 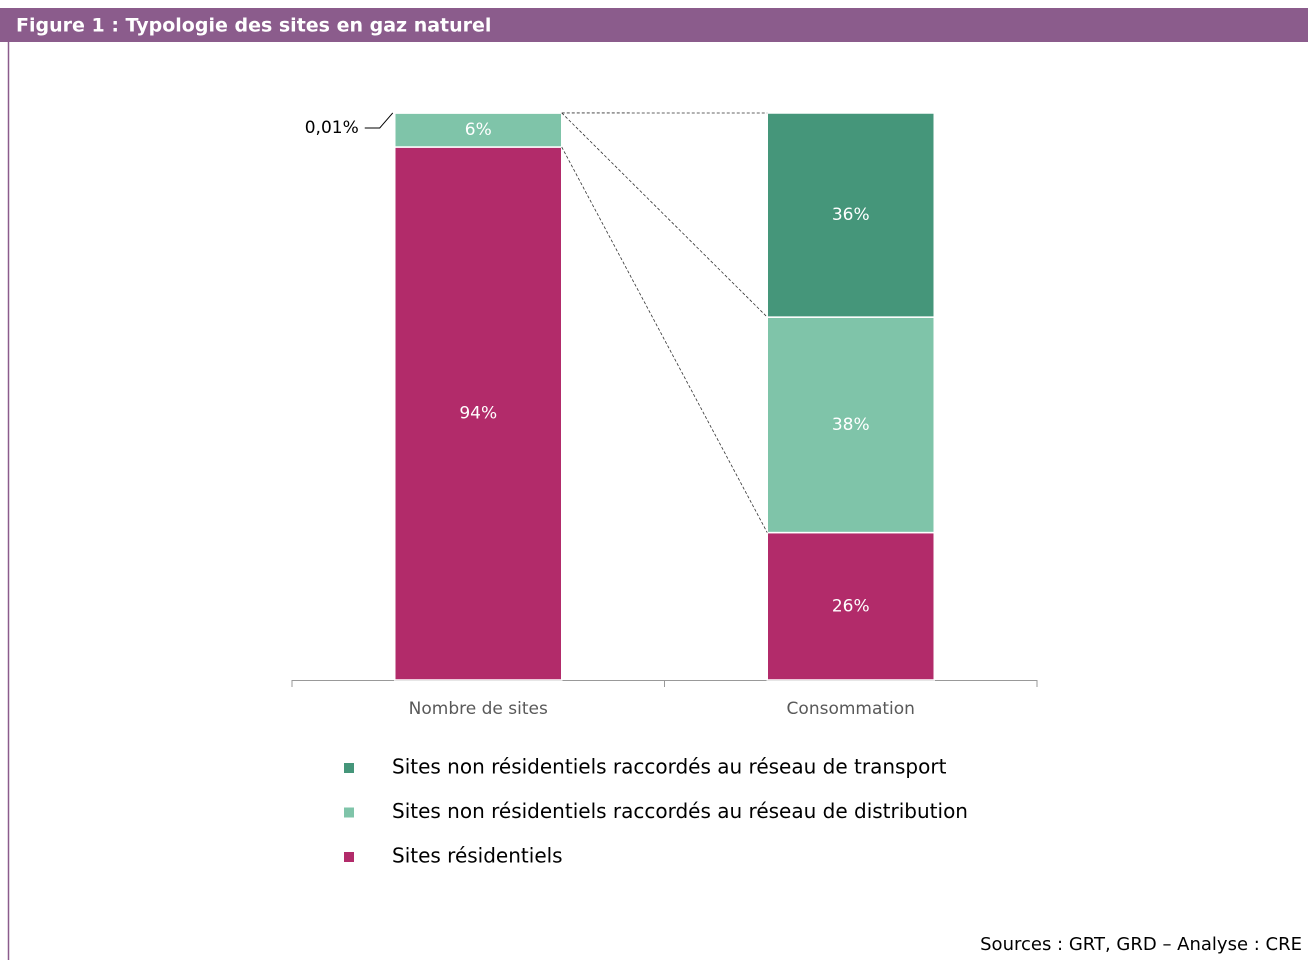 I want to click on source: Sources : GRT, GRD – Analyse : CRE, so click(x=1141, y=944).